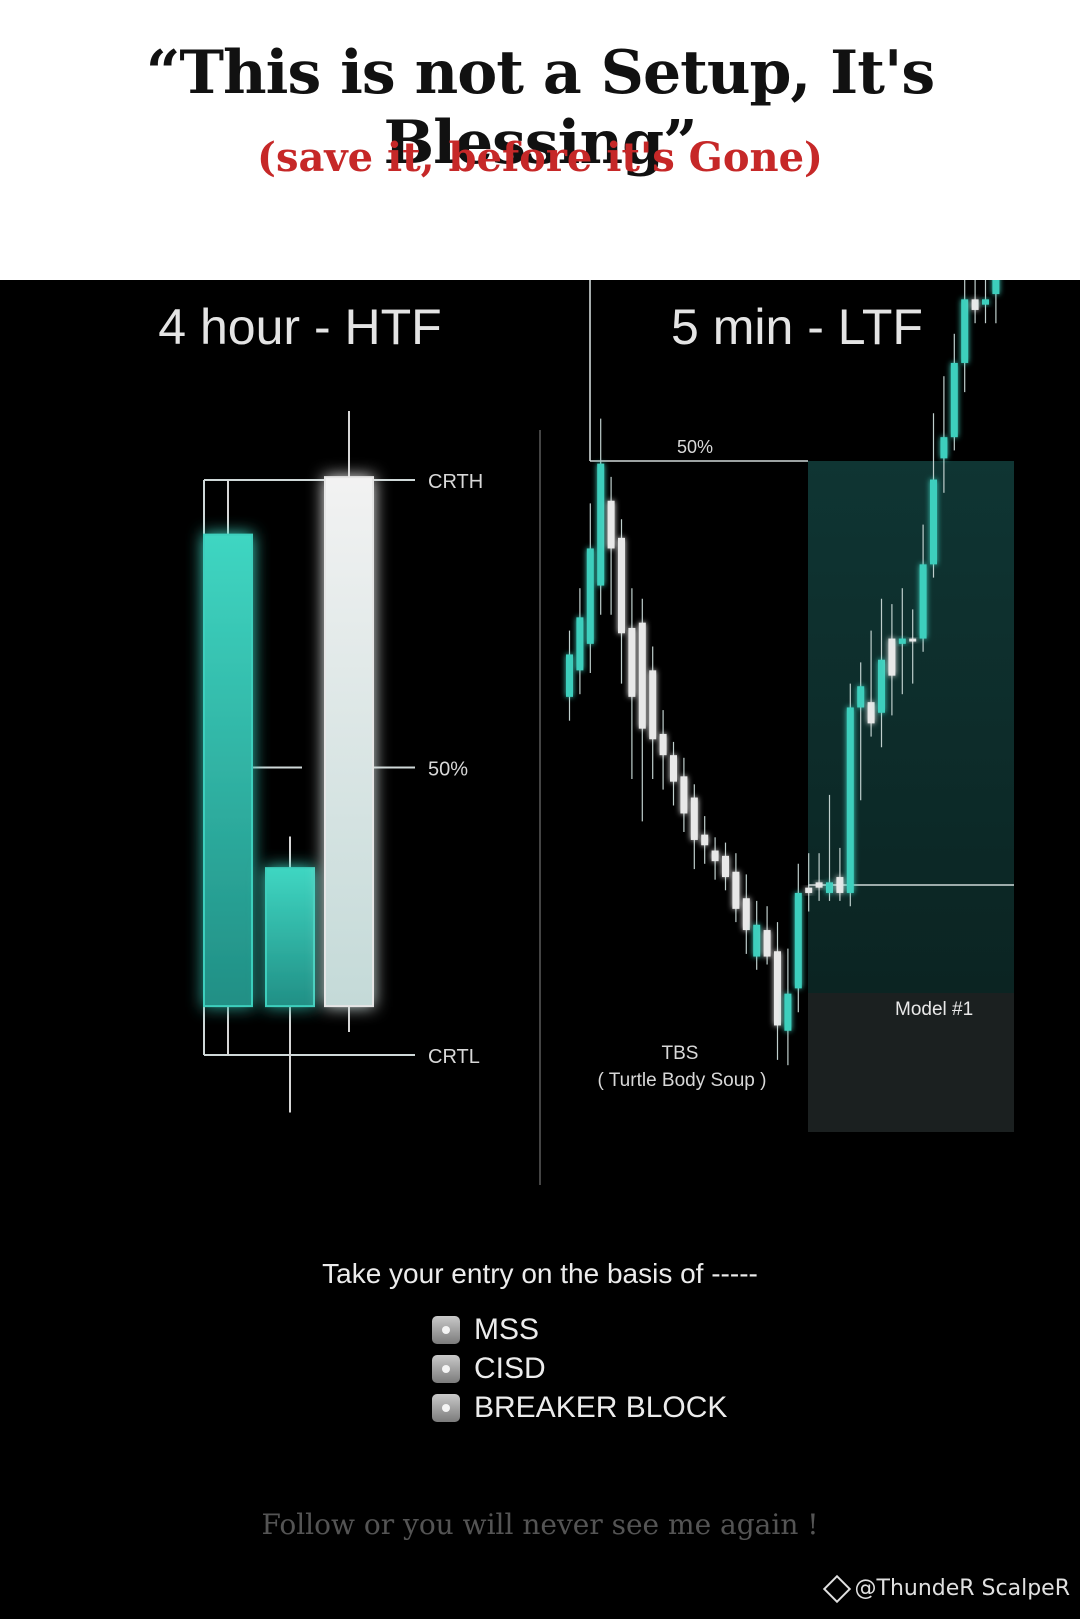 Image resolution: width=1080 pixels, height=1619 pixels. What do you see at coordinates (682, 1080) in the screenshot?
I see `tbs-sublabel: ( Turtle Body Soup )` at bounding box center [682, 1080].